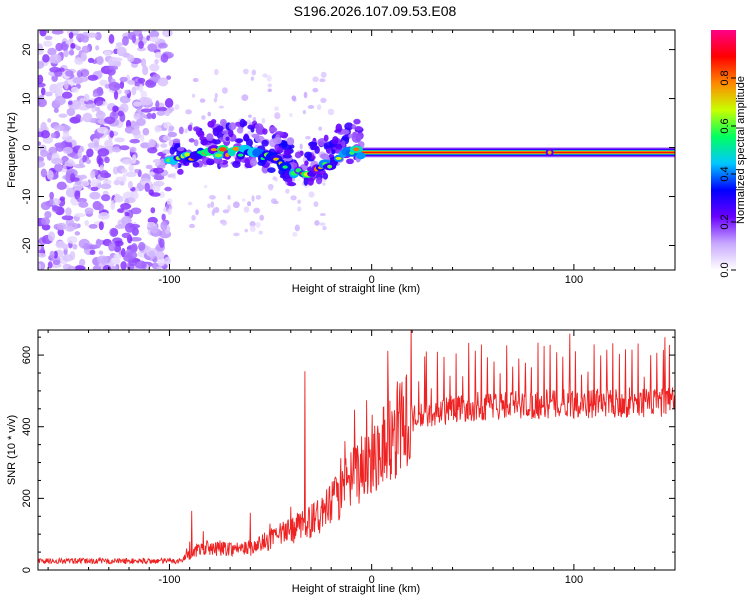 This screenshot has width=750, height=605. I want to click on chart-title: S196.2026.107.09.53.E08, so click(375, 11).